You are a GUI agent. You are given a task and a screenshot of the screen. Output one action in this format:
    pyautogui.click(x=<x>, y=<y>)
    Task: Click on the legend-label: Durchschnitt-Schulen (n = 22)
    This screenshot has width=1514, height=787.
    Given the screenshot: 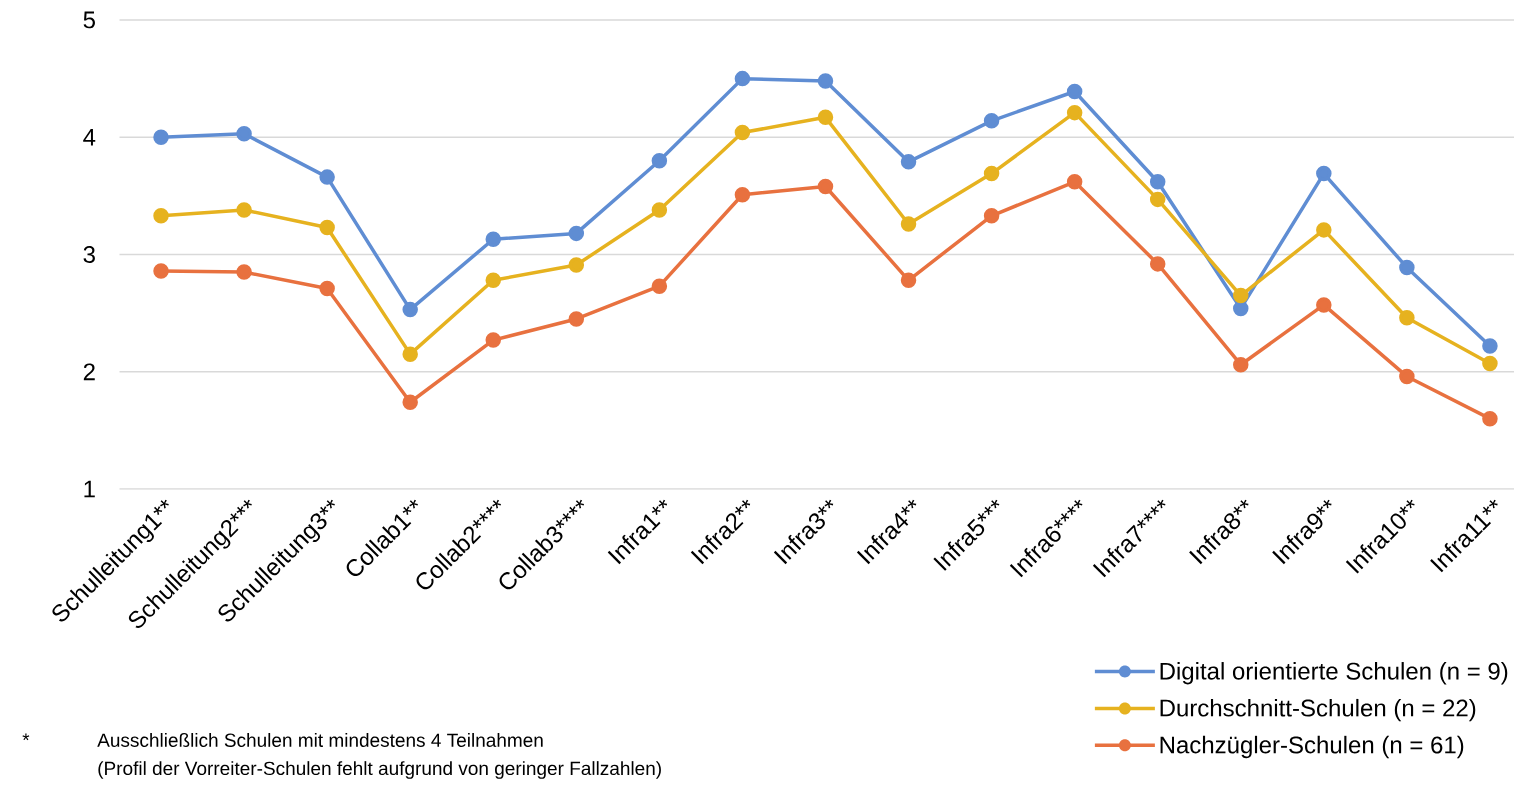 What is the action you would take?
    pyautogui.click(x=1318, y=710)
    